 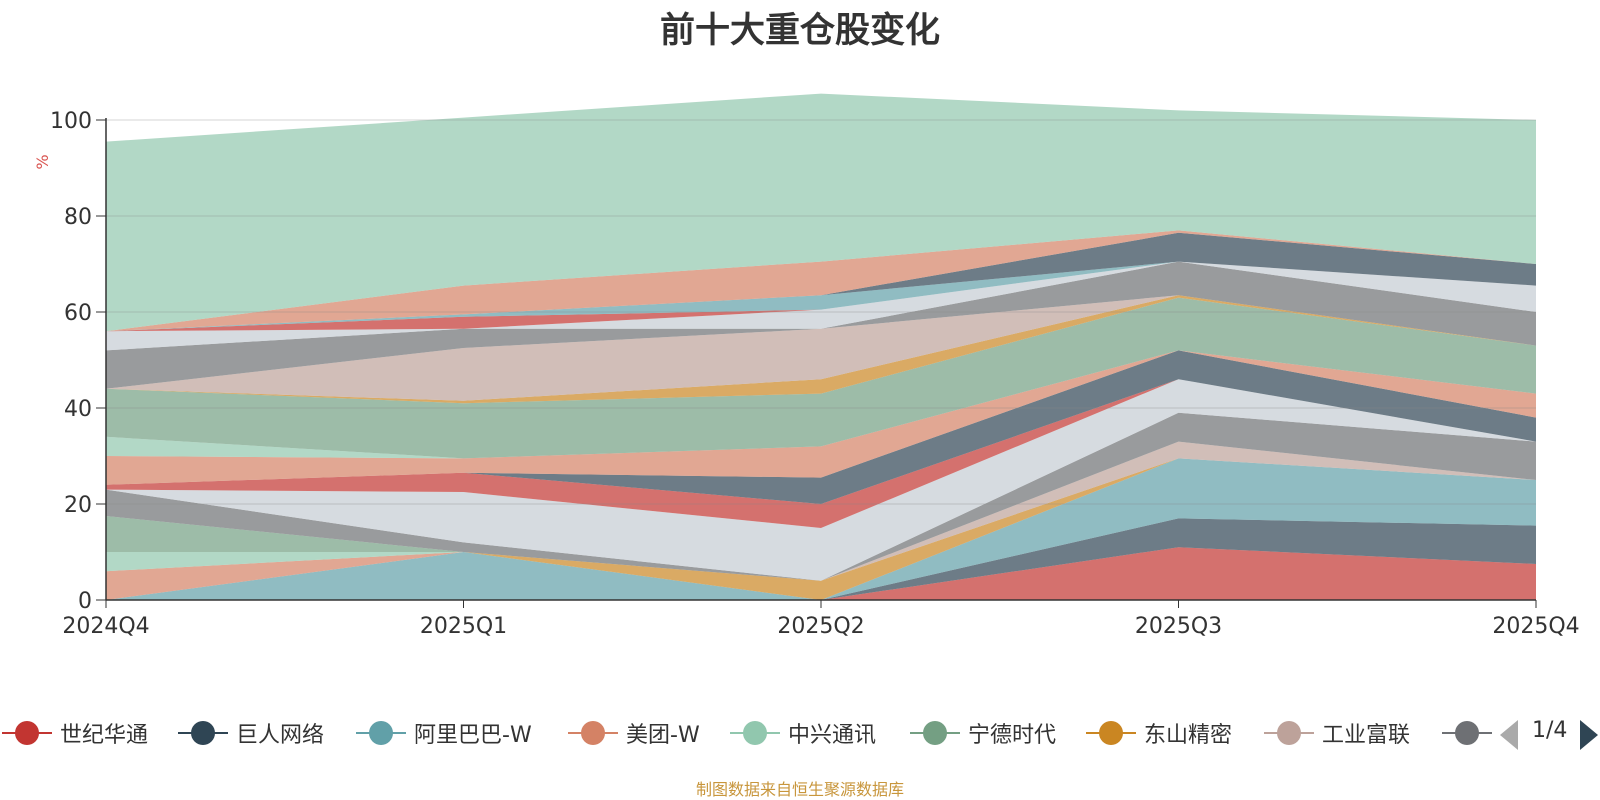 I want to click on legend-item-partial, so click(x=1467, y=733).